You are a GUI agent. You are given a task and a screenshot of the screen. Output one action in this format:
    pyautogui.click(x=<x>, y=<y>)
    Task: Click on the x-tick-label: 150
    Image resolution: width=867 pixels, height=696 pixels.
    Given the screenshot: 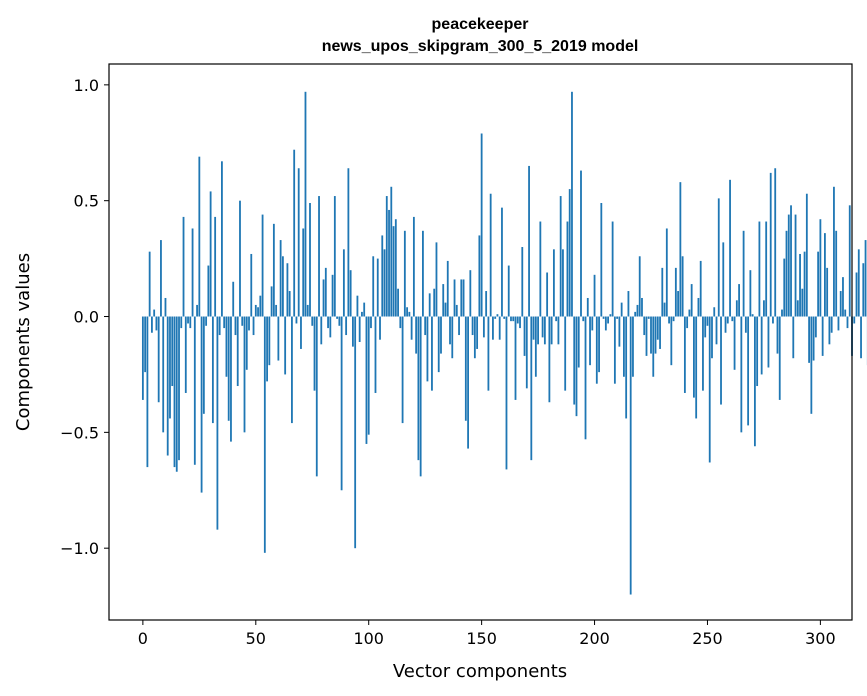 What is the action you would take?
    pyautogui.click(x=481, y=638)
    